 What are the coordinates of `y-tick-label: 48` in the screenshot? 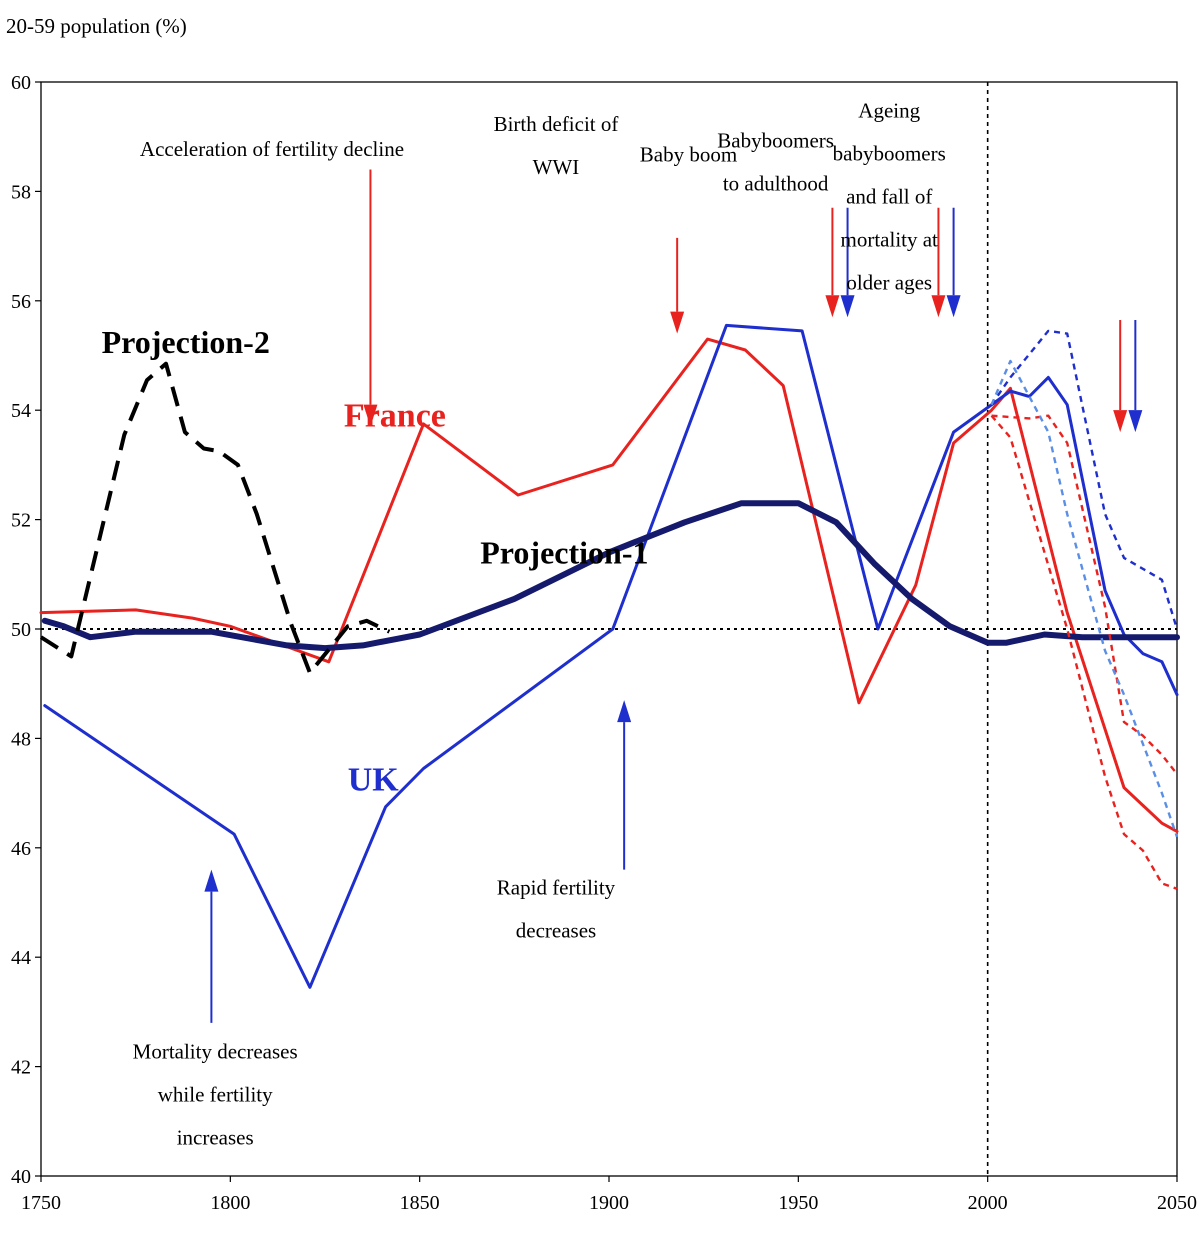 It's located at (21, 739).